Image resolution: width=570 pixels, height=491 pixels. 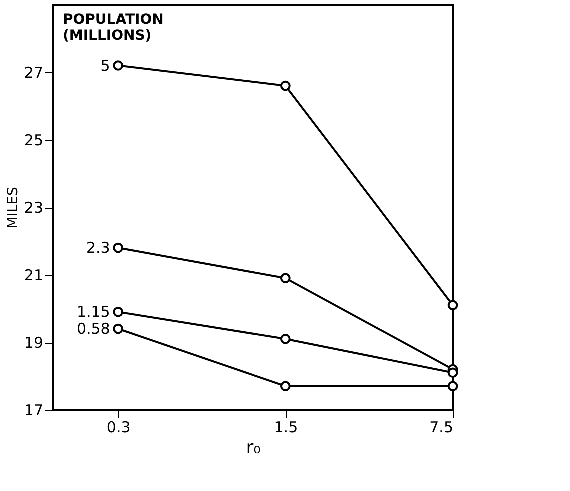 What do you see at coordinates (253, 448) in the screenshot?
I see `x-axis-title: r₀` at bounding box center [253, 448].